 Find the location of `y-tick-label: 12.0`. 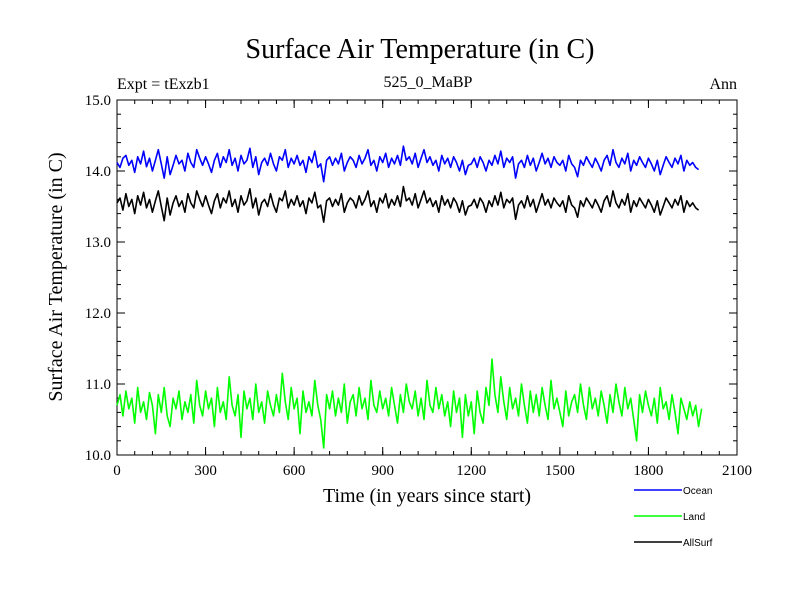

y-tick-label: 12.0 is located at coordinates (98, 314).